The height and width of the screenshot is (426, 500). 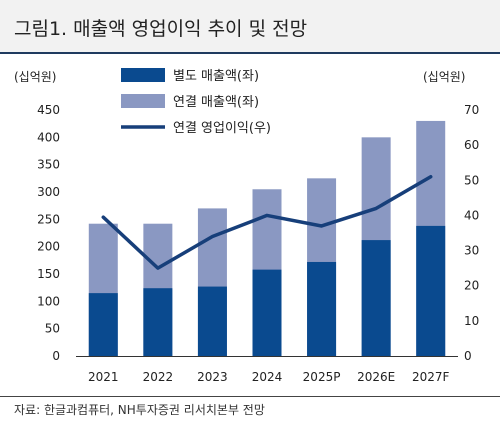 What do you see at coordinates (471, 180) in the screenshot?
I see `right-tick-label: 50` at bounding box center [471, 180].